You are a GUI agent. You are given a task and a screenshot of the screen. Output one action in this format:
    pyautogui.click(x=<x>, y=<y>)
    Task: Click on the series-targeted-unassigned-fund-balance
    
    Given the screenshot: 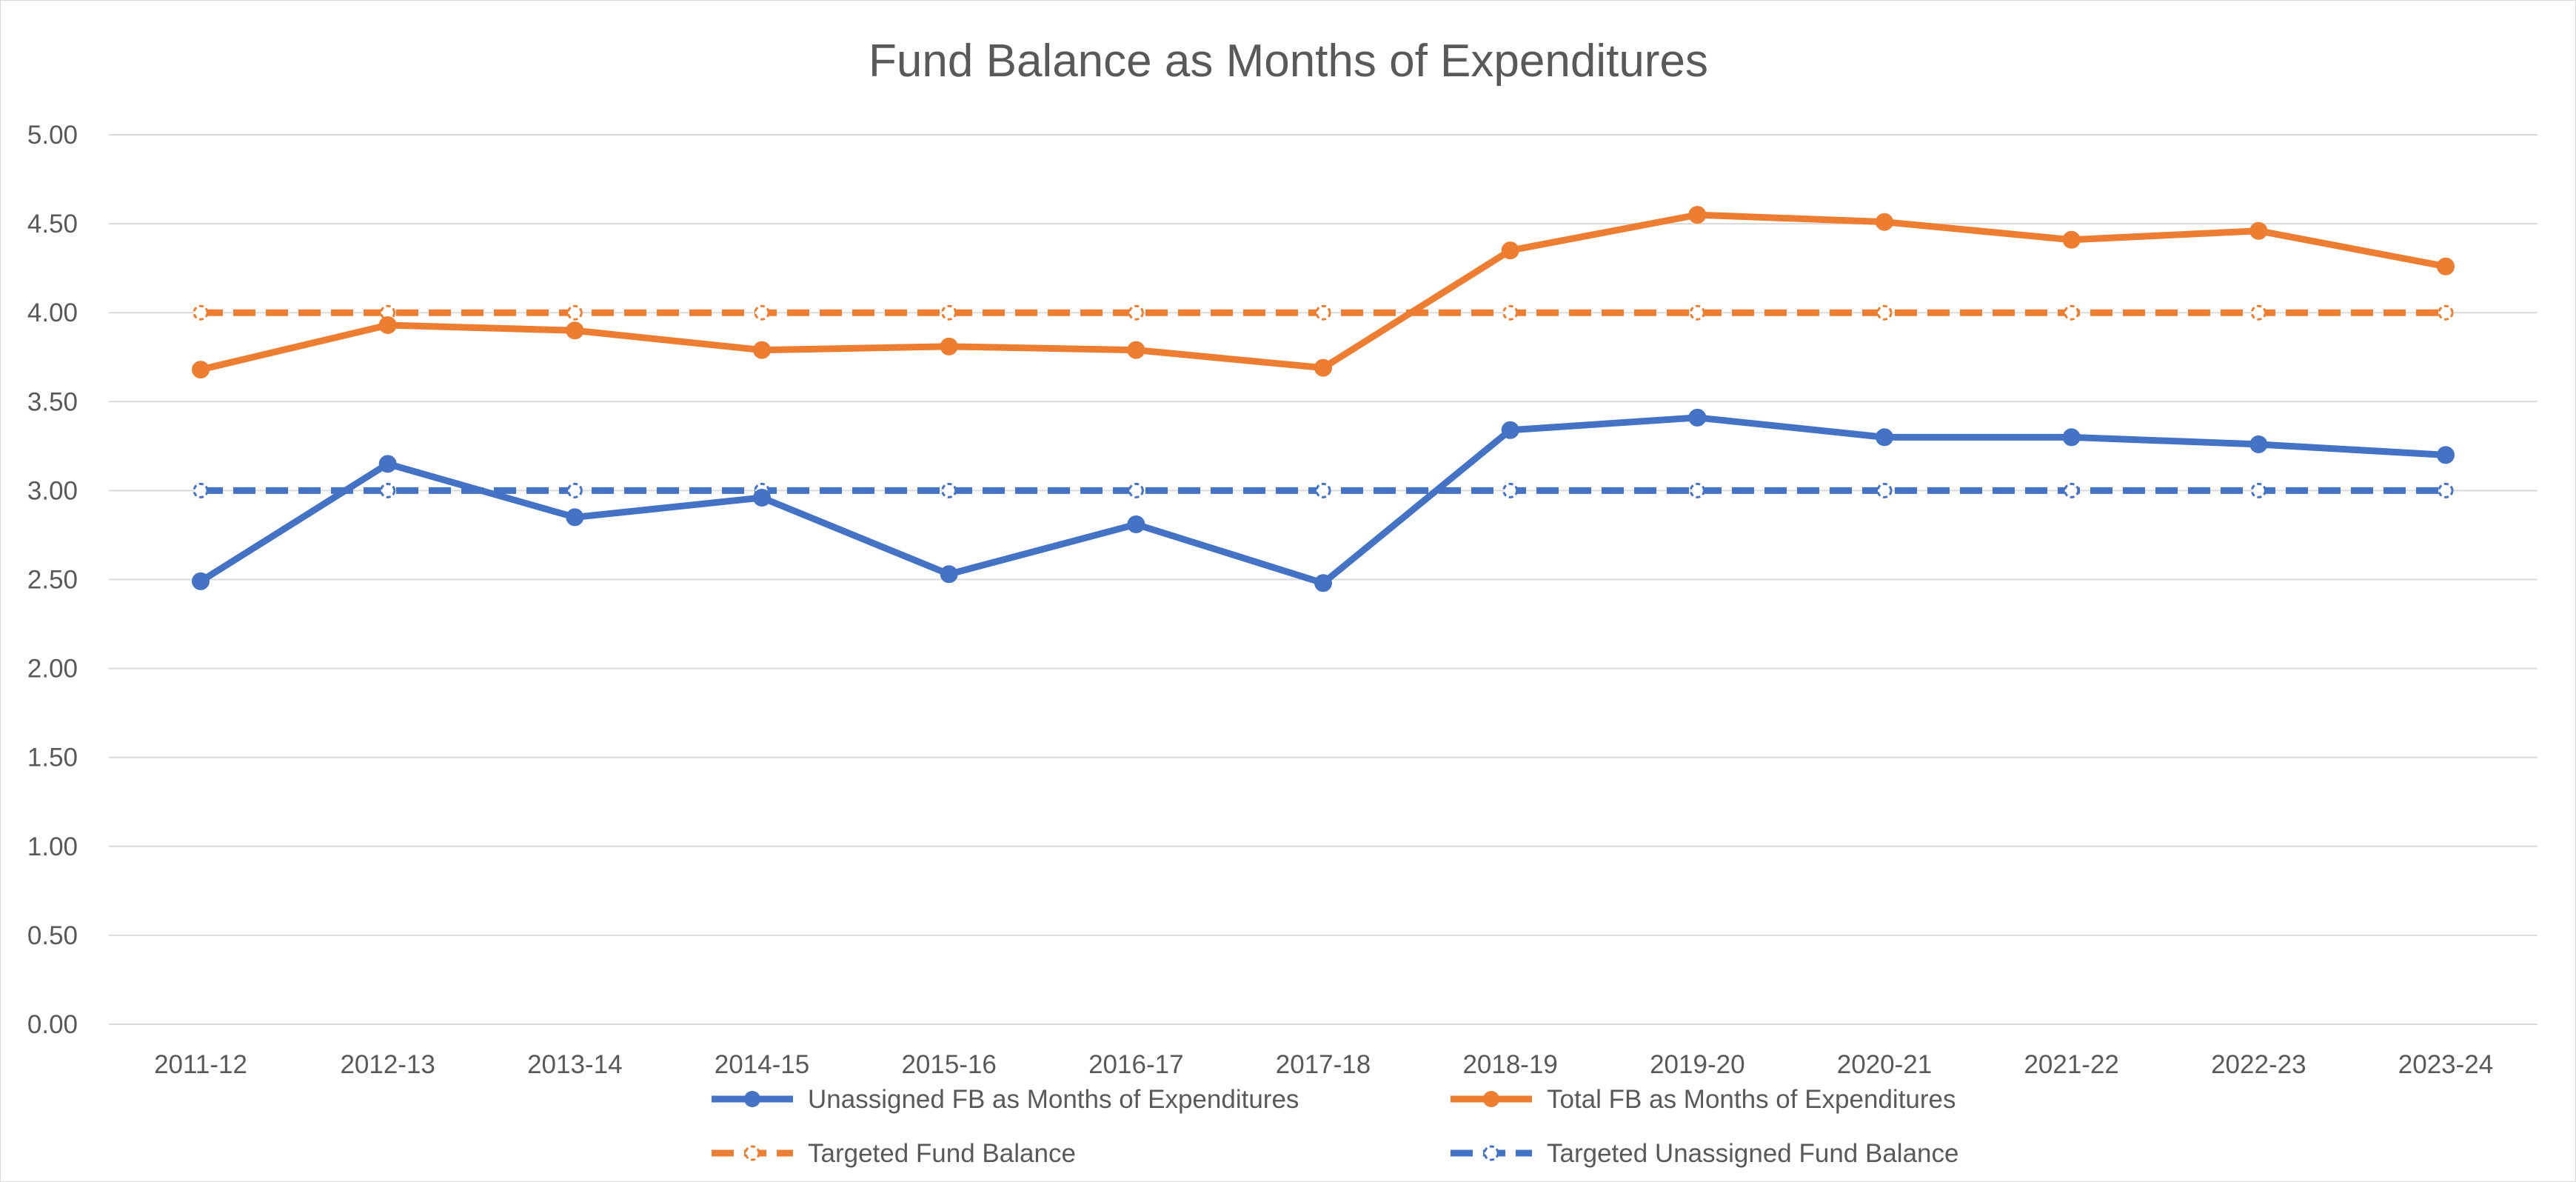 What is the action you would take?
    pyautogui.click(x=1323, y=490)
    